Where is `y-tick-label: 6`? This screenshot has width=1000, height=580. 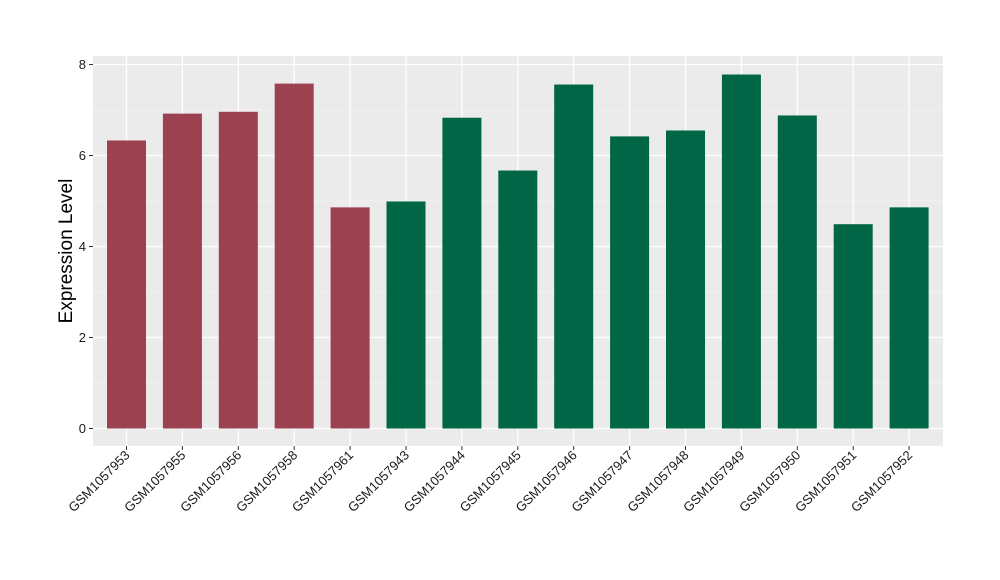
y-tick-label: 6 is located at coordinates (82, 155).